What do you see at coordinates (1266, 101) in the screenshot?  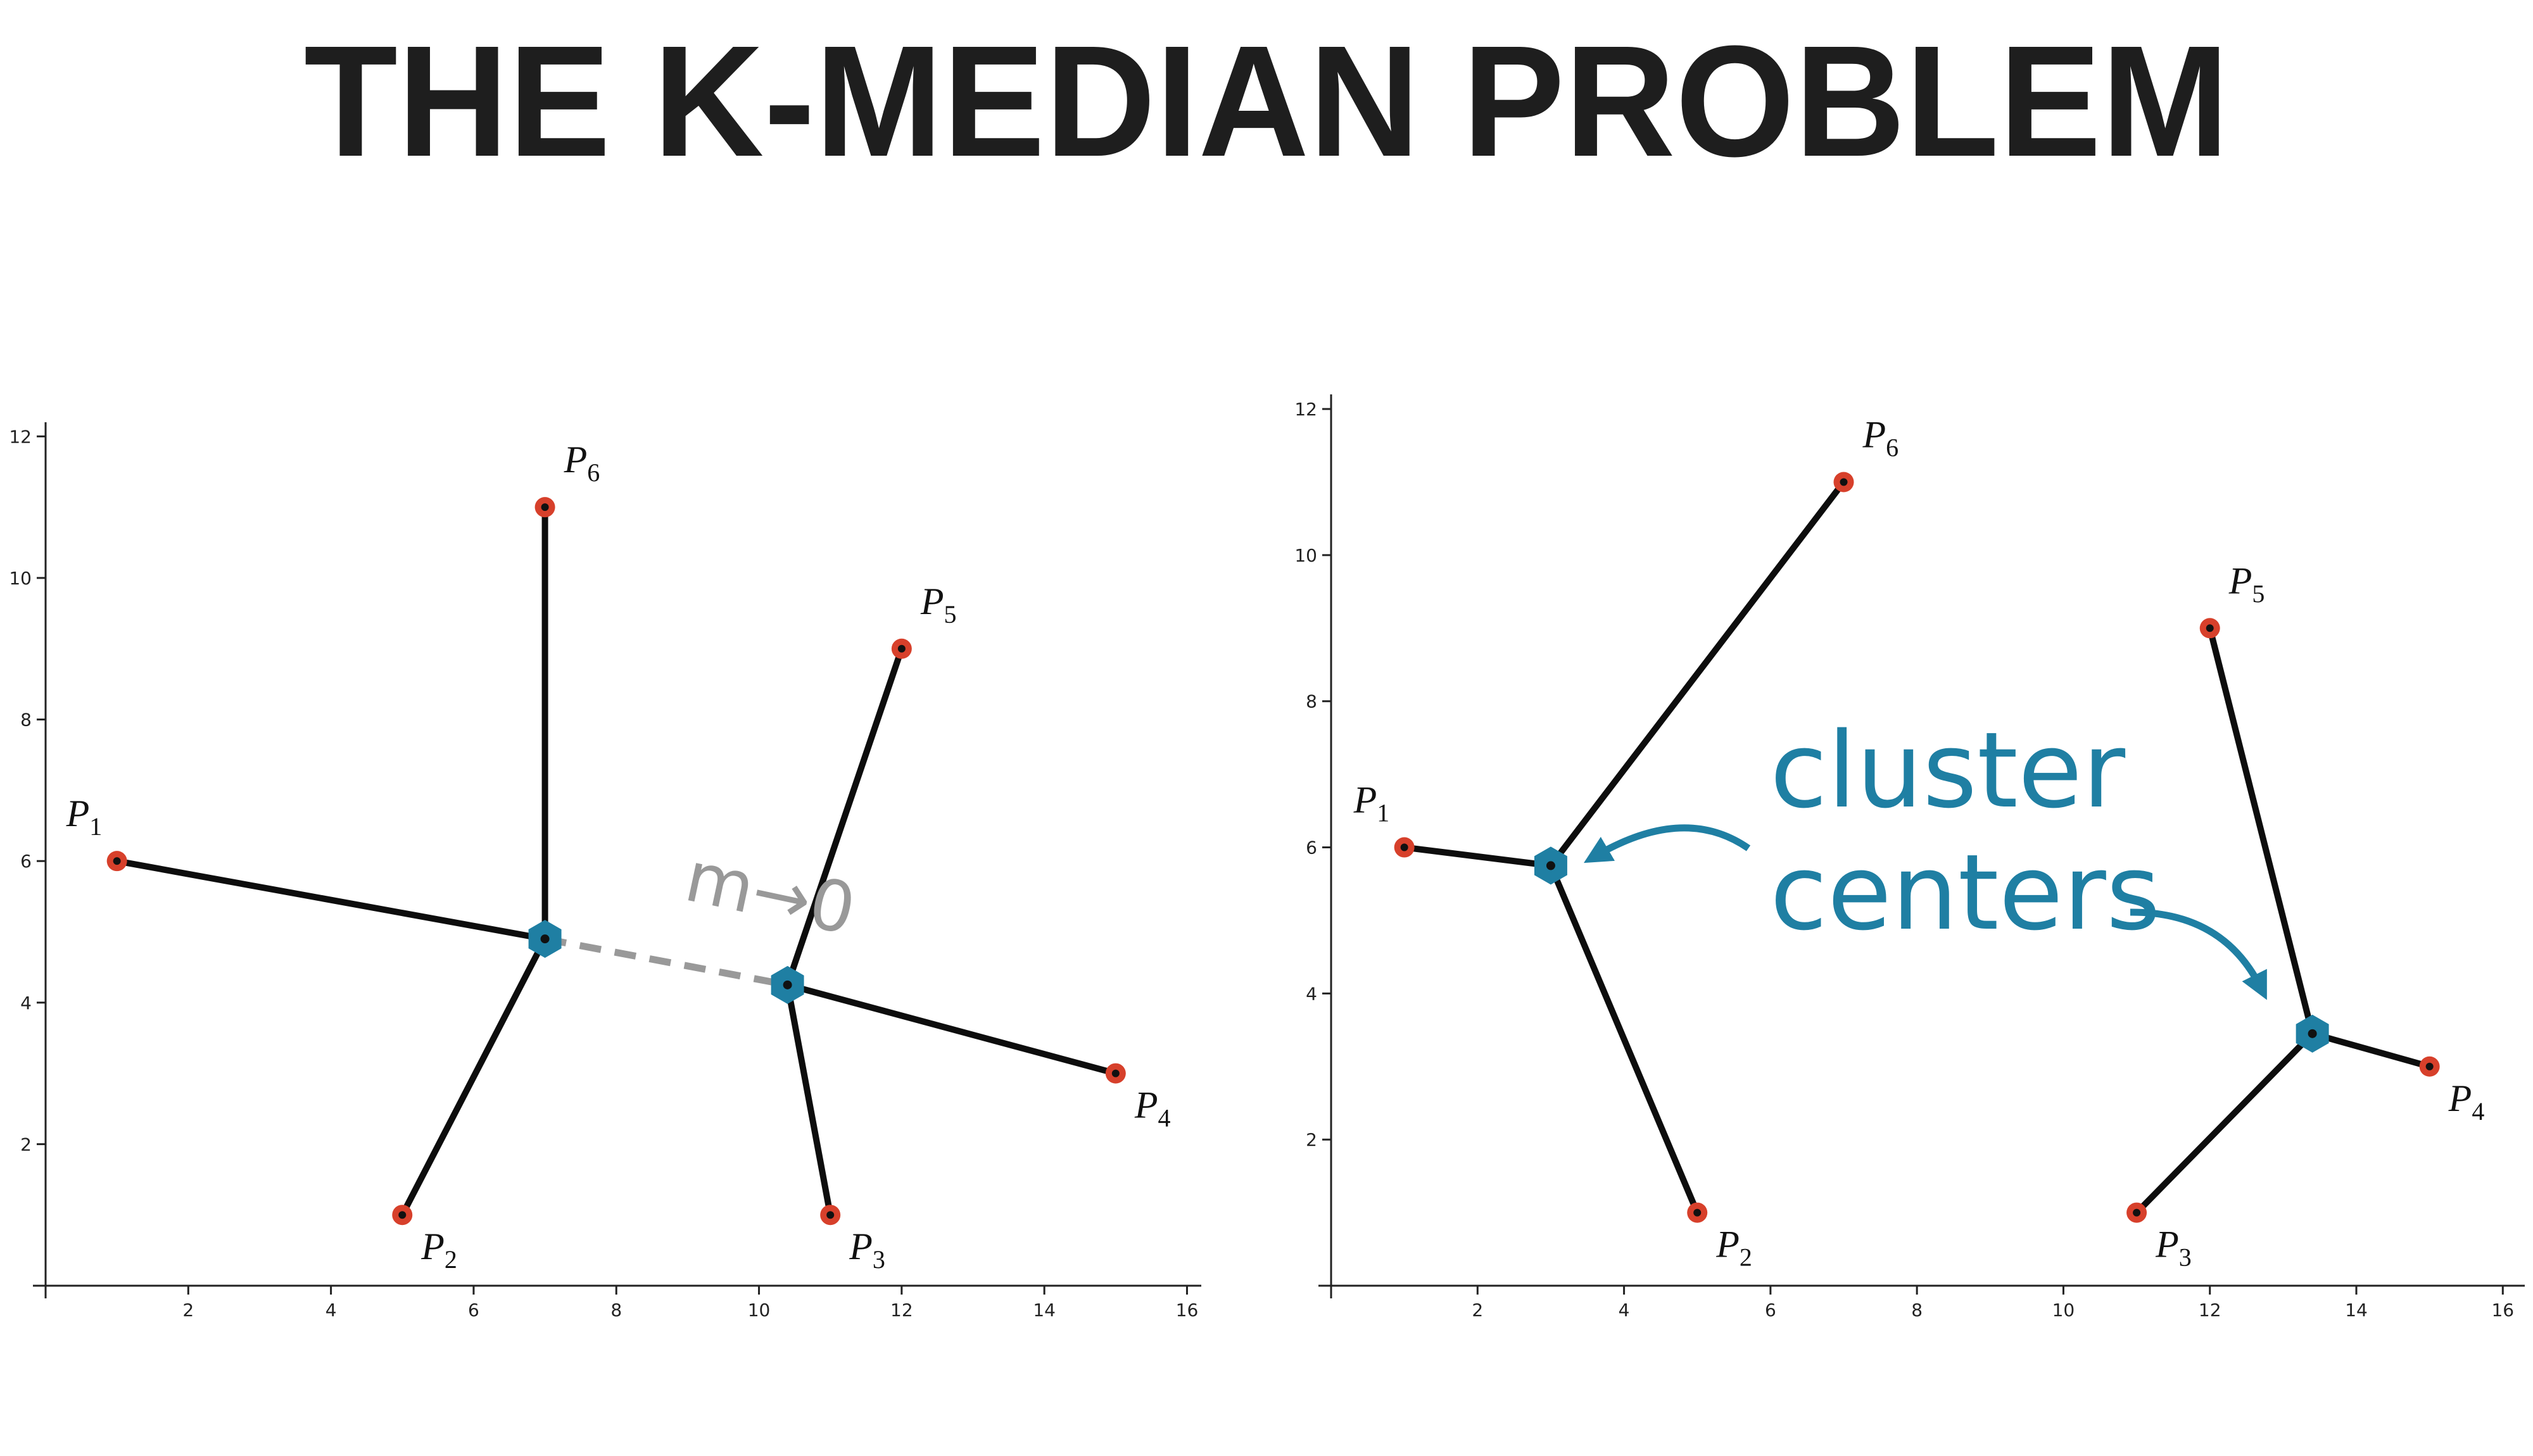 I see `title: THE K-MEDIAN PROBLEM` at bounding box center [1266, 101].